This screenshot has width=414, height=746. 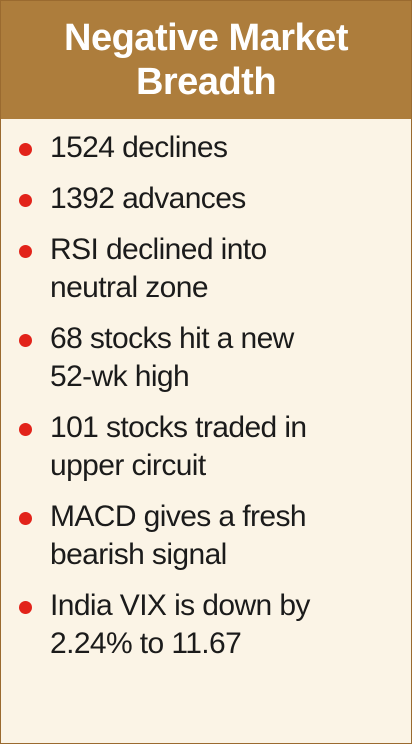 I want to click on list-item: 1524 declines, so click(x=206, y=148).